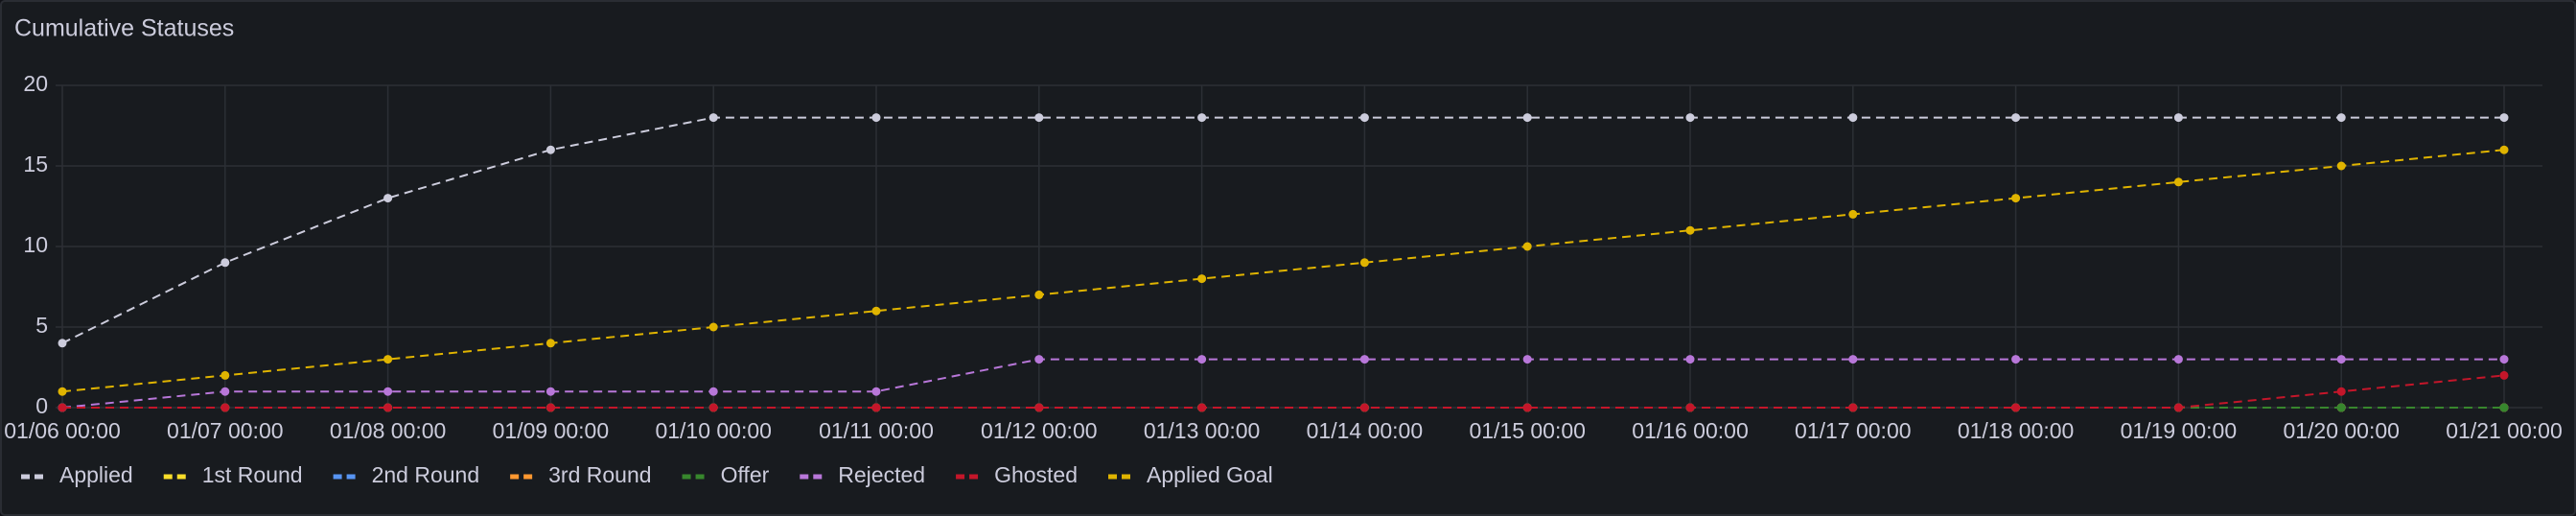  I want to click on legend-item: 1st Round, so click(233, 475).